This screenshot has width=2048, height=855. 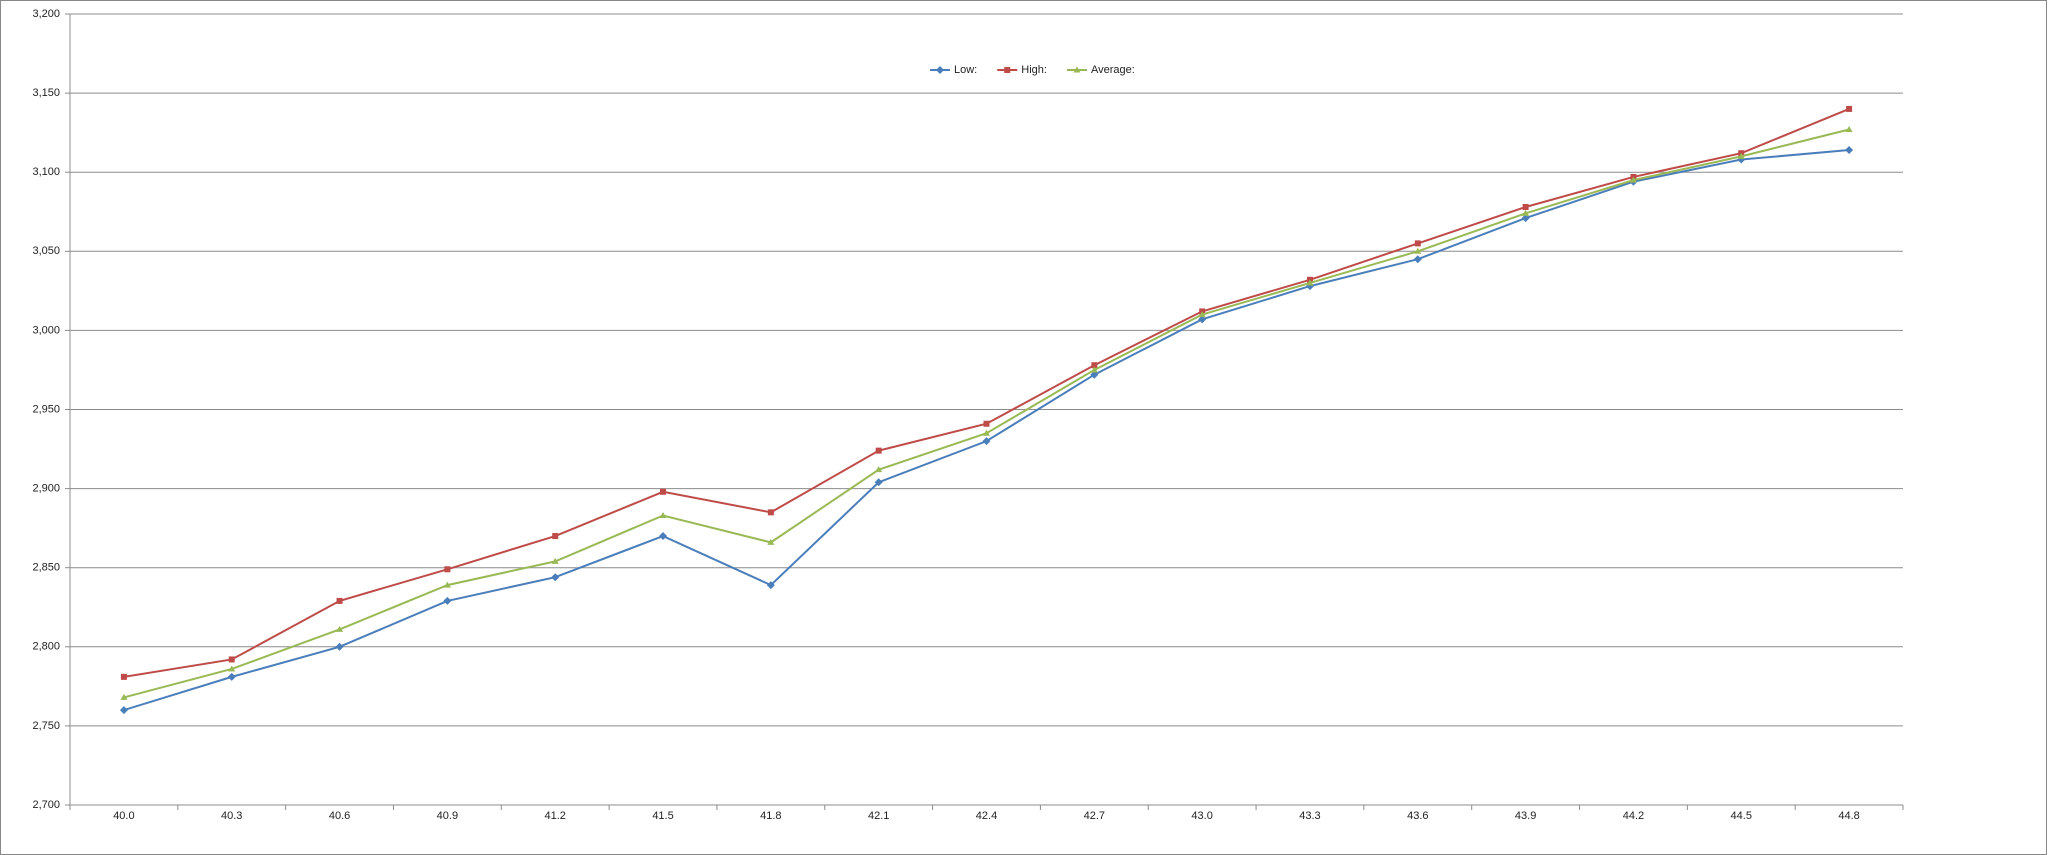 I want to click on x-tick-label: 40.9, so click(x=447, y=816).